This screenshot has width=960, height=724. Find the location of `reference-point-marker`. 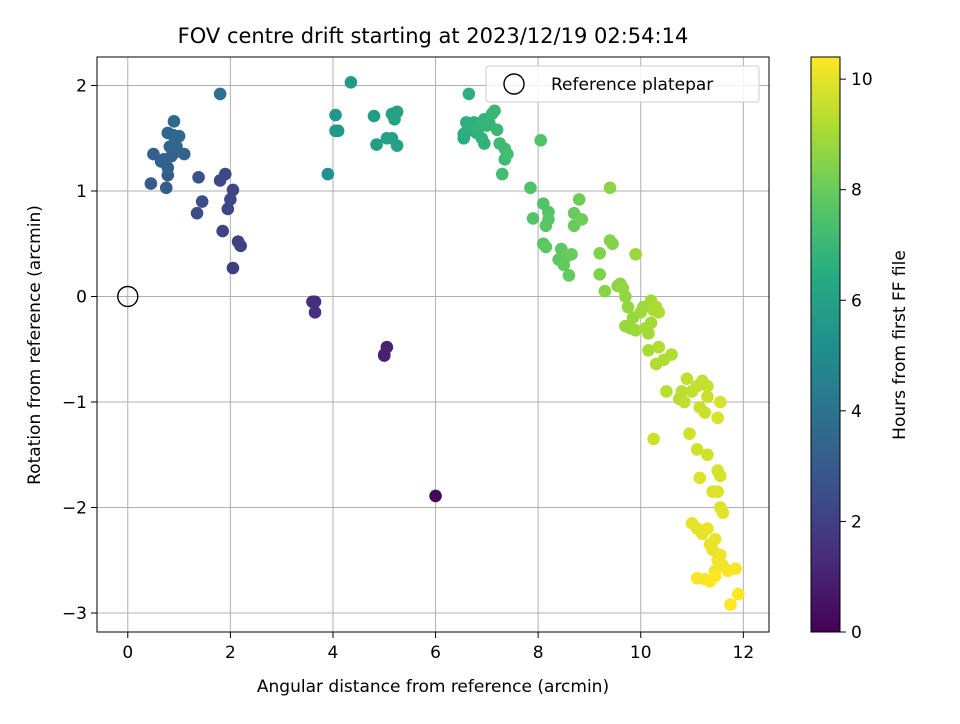

reference-point-marker is located at coordinates (128, 296).